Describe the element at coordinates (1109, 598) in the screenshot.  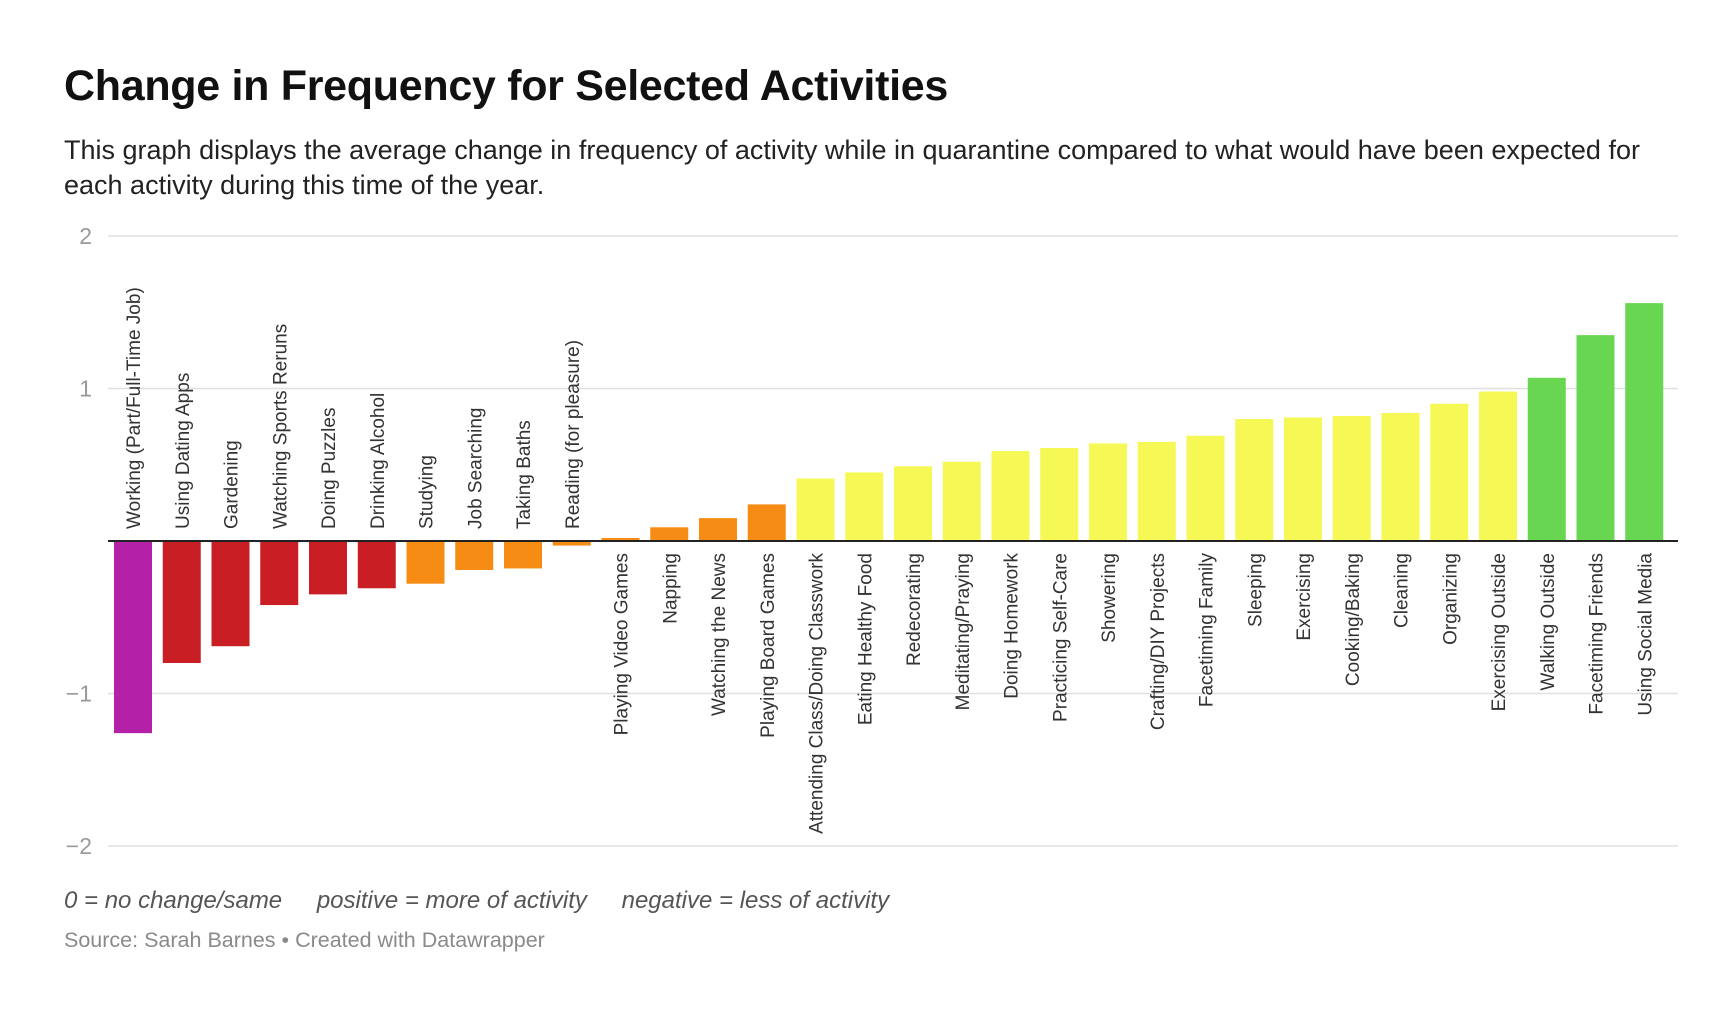
I see `bar-label: Showering` at that location.